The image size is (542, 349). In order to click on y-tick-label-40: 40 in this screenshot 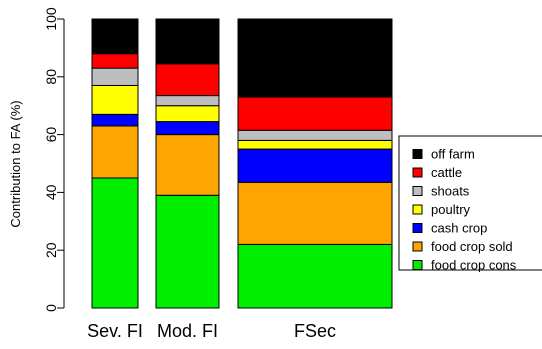, I will do `click(51, 192)`.